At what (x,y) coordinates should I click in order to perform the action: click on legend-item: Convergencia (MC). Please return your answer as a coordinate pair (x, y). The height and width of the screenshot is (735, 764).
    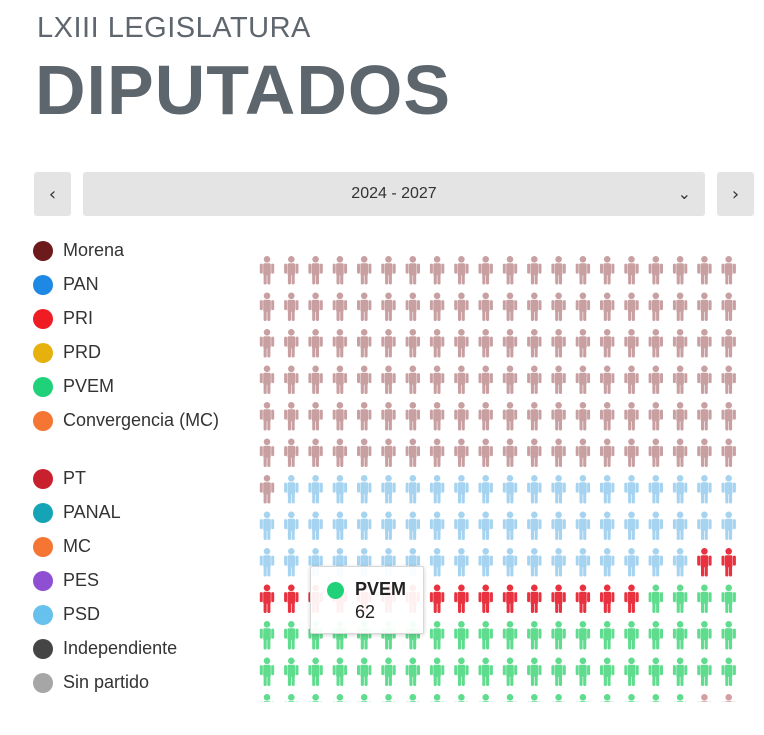
    Looking at the image, I should click on (138, 420).